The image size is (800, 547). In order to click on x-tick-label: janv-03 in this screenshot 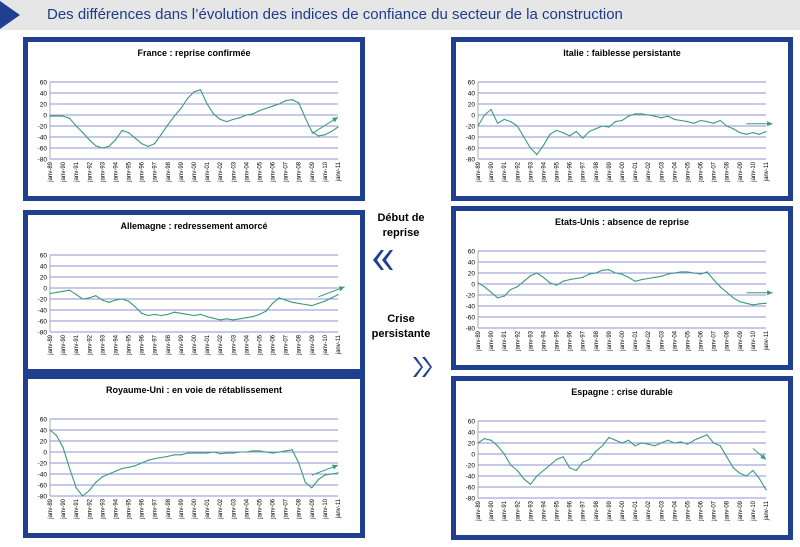, I will do `click(234, 508)`.